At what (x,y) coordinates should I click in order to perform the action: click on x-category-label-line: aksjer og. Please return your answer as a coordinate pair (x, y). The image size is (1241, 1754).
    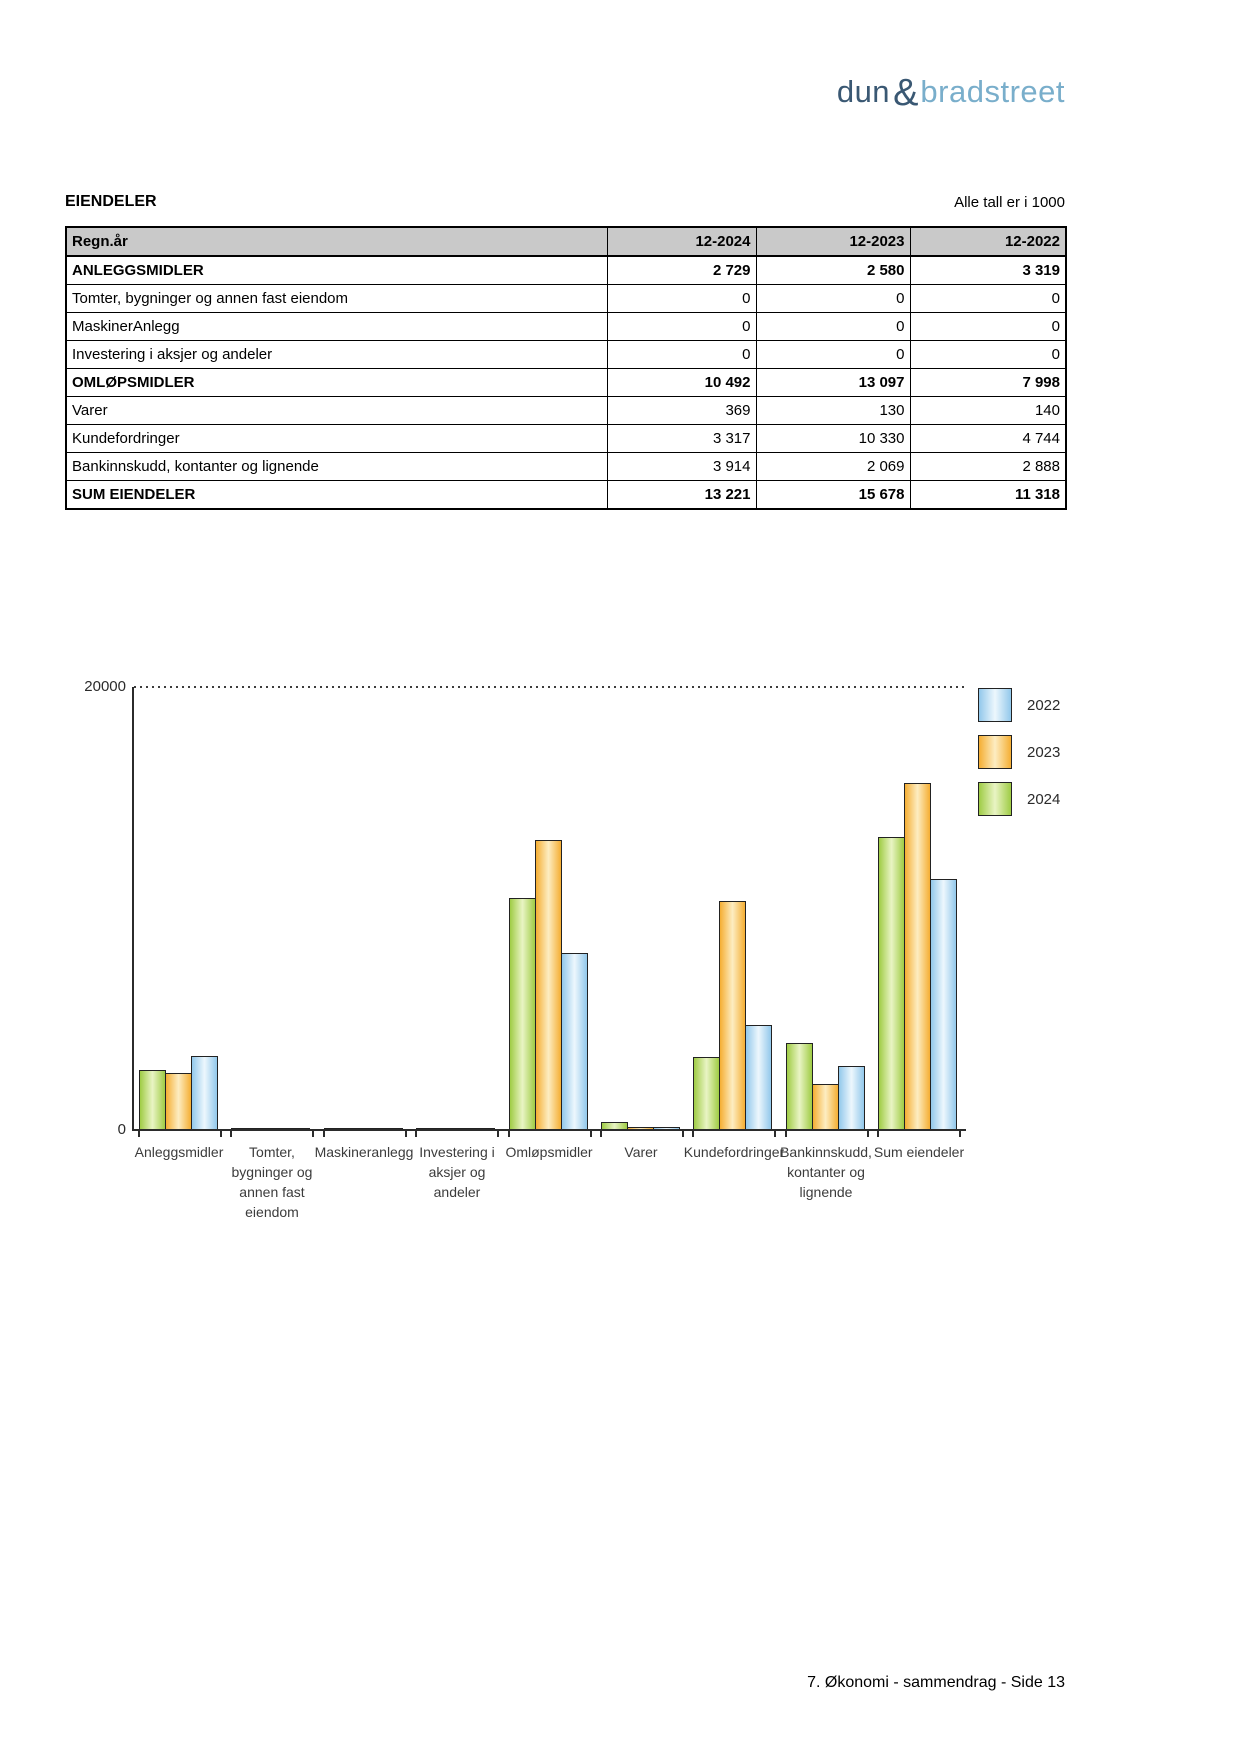
    Looking at the image, I should click on (457, 1172).